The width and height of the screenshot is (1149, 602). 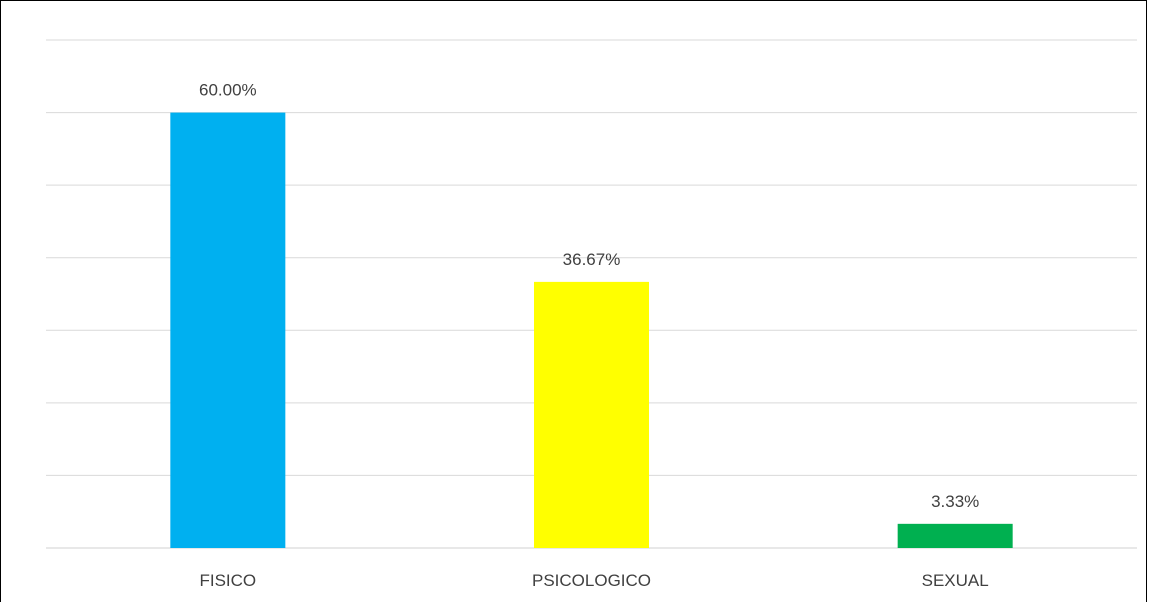 I want to click on bar-fisico, so click(x=228, y=330).